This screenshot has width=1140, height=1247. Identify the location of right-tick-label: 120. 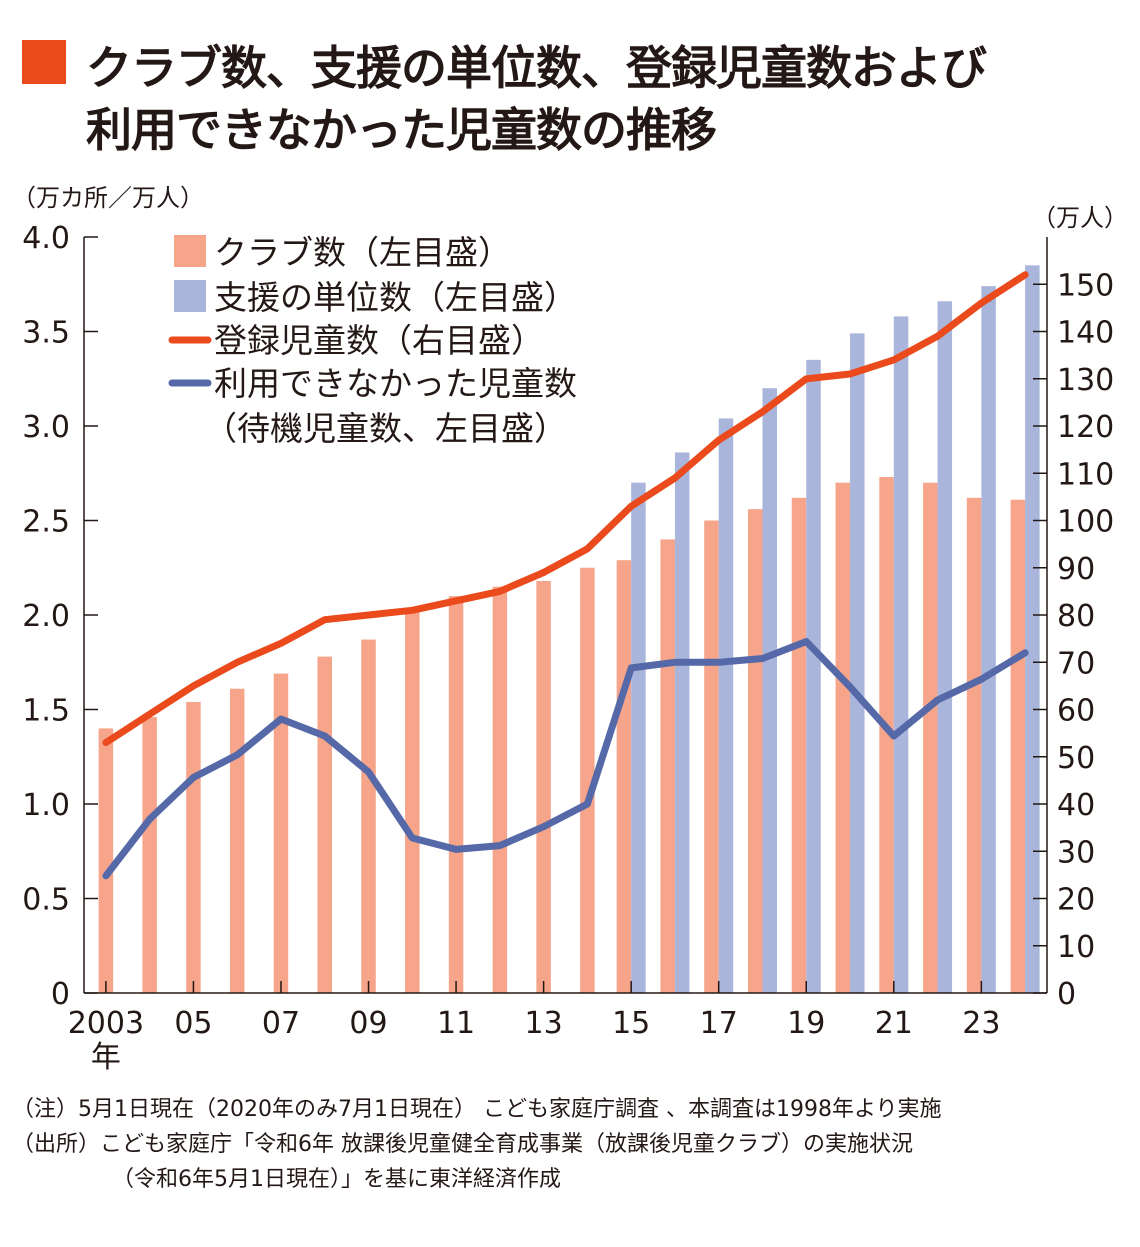
(1085, 427).